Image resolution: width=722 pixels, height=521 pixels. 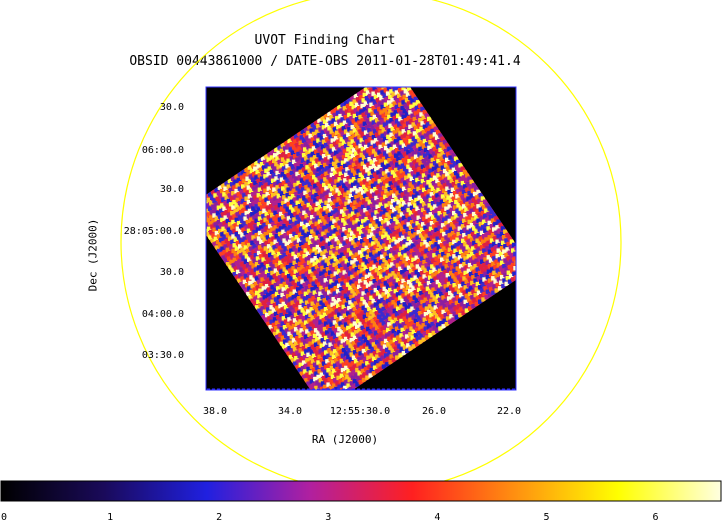 I want to click on colorbar-tick-label: 0, so click(x=4, y=516).